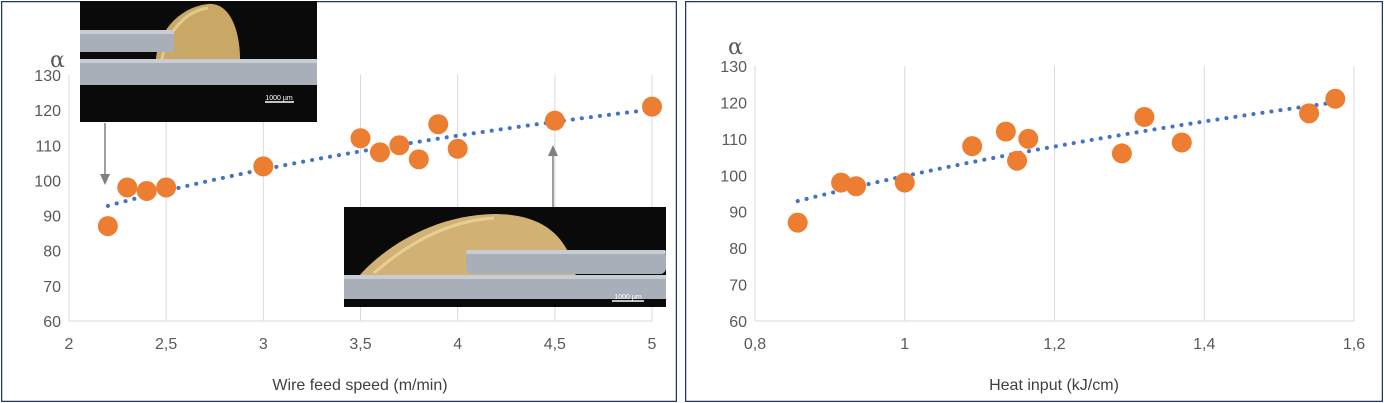  Describe the element at coordinates (555, 344) in the screenshot. I see `x-tick-label: 4,5` at that location.